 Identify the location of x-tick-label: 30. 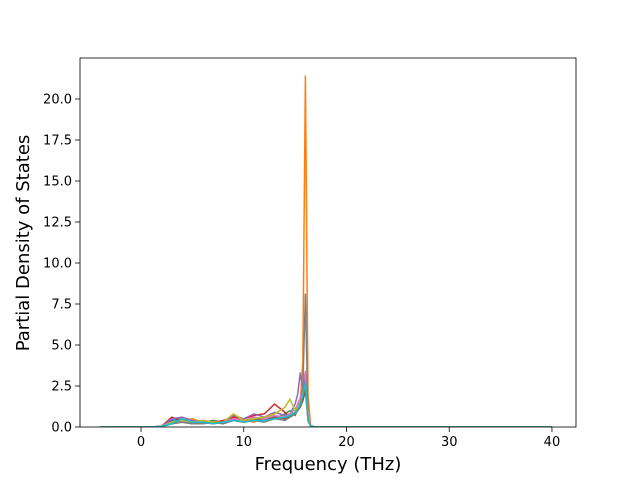
(449, 442).